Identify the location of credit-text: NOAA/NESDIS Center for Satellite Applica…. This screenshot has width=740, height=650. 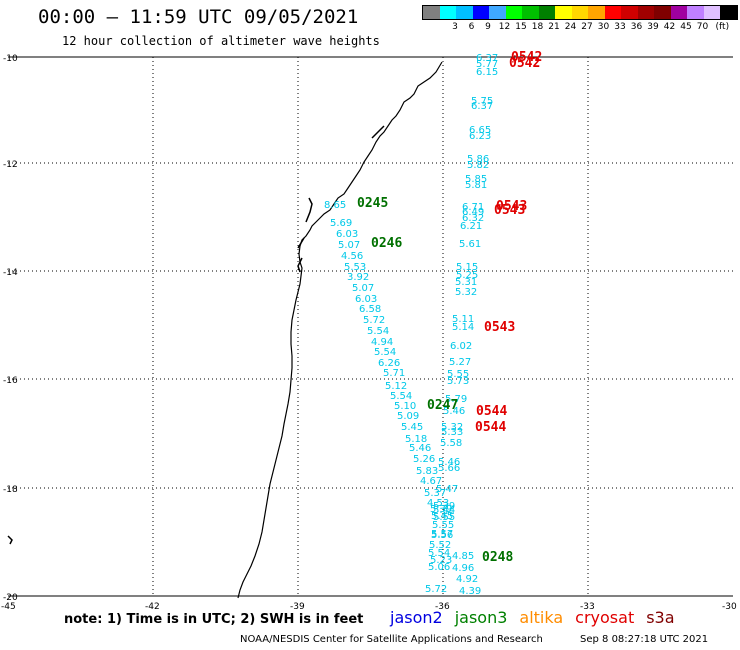
(391, 639).